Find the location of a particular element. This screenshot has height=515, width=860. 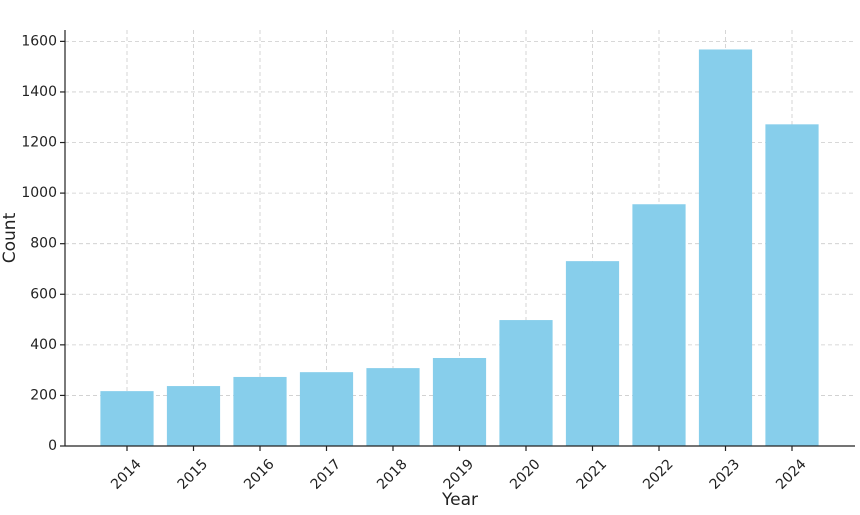

y-tick-label: 0 is located at coordinates (52, 446).